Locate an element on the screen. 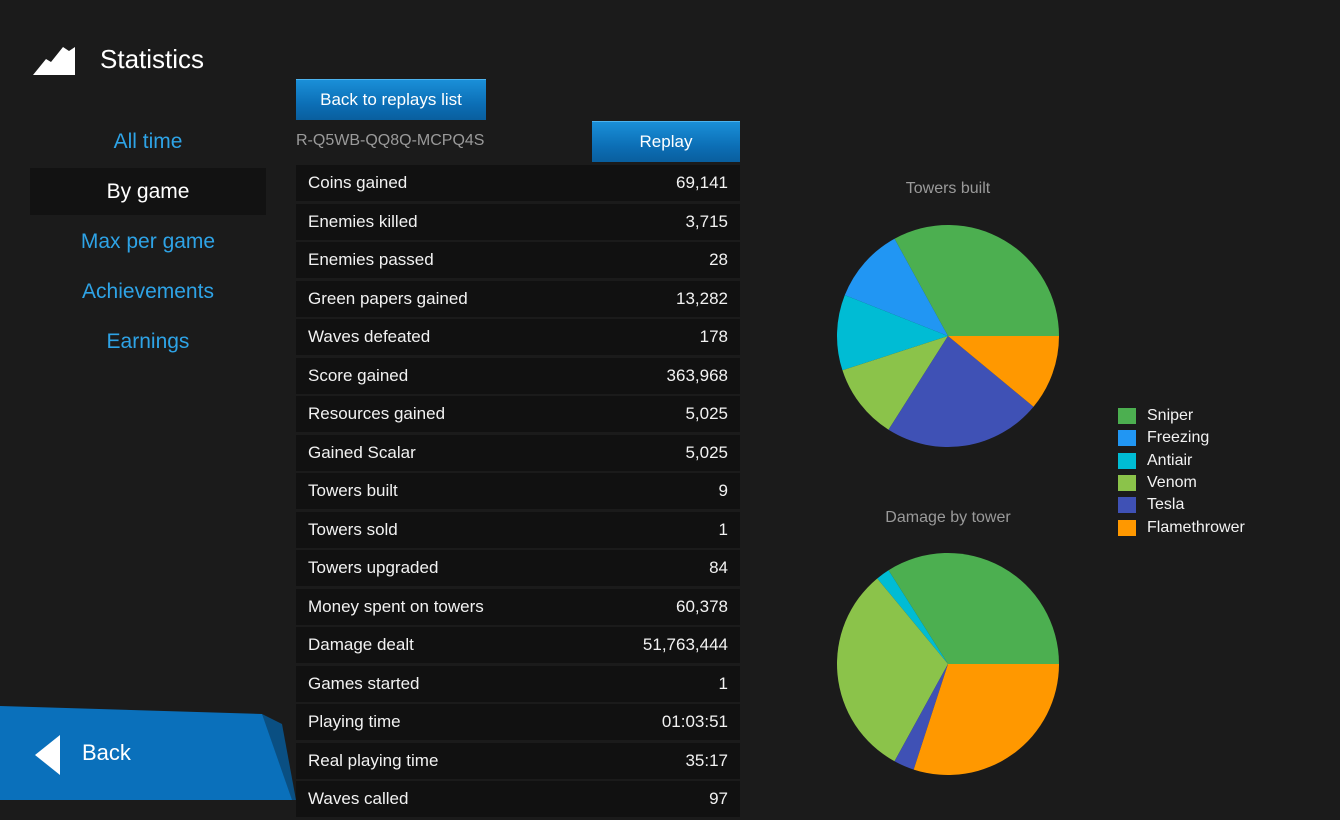  stat-row-enemies-killed: Enemies killed 3,715 is located at coordinates (518, 221).